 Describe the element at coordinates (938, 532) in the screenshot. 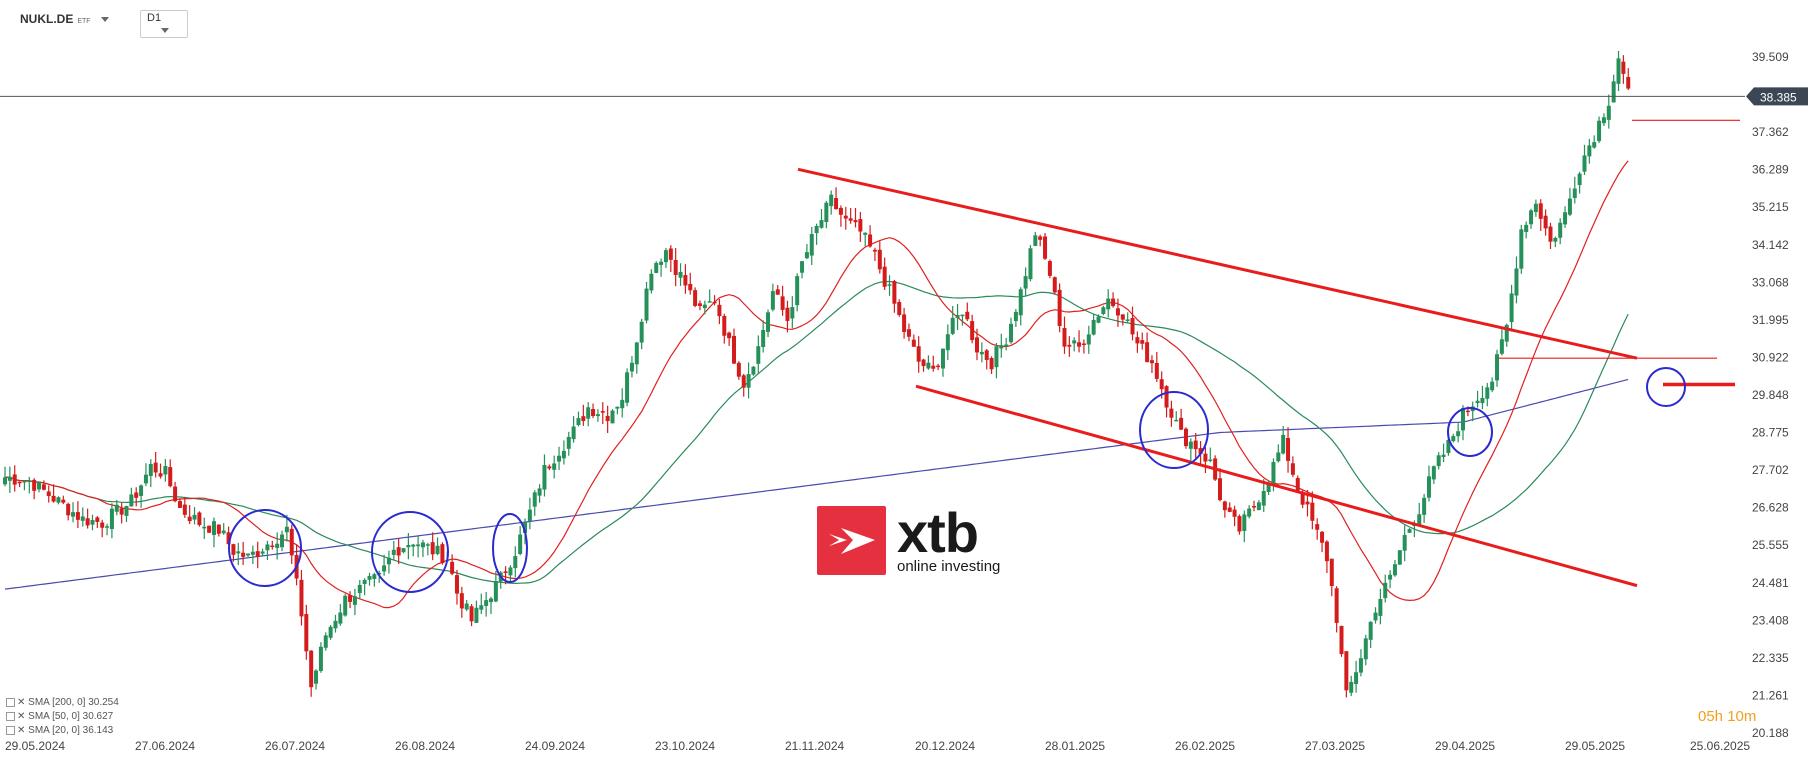

I see `logo-wordmark: xtb` at that location.